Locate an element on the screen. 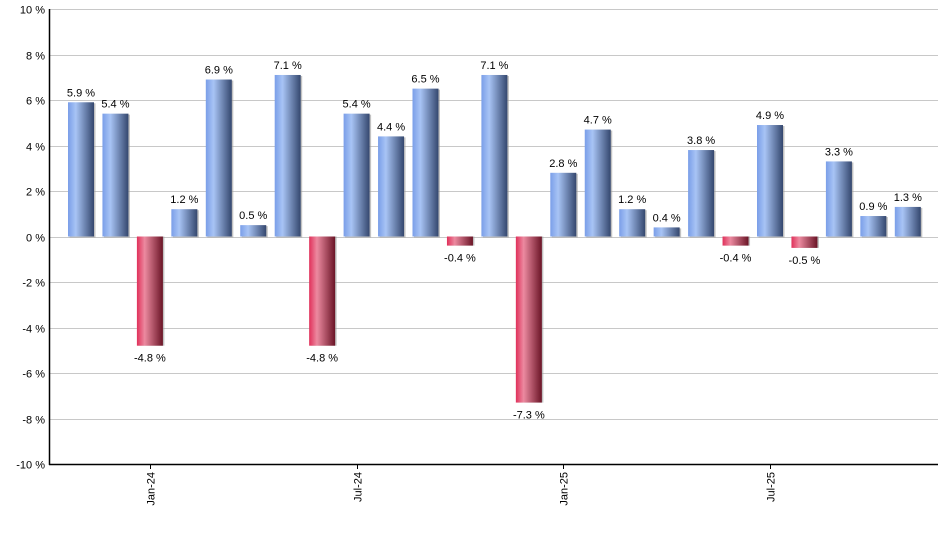  y-tick-label: -6 % is located at coordinates (33, 375).